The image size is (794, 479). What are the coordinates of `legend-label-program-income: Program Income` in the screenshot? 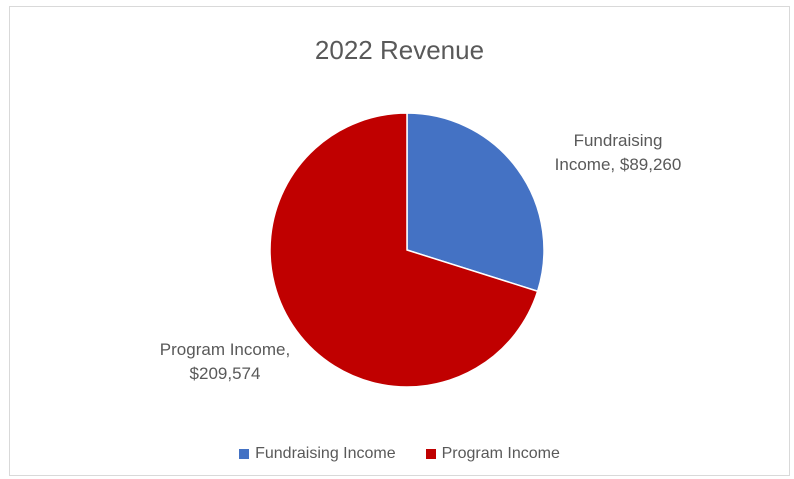 It's located at (500, 453).